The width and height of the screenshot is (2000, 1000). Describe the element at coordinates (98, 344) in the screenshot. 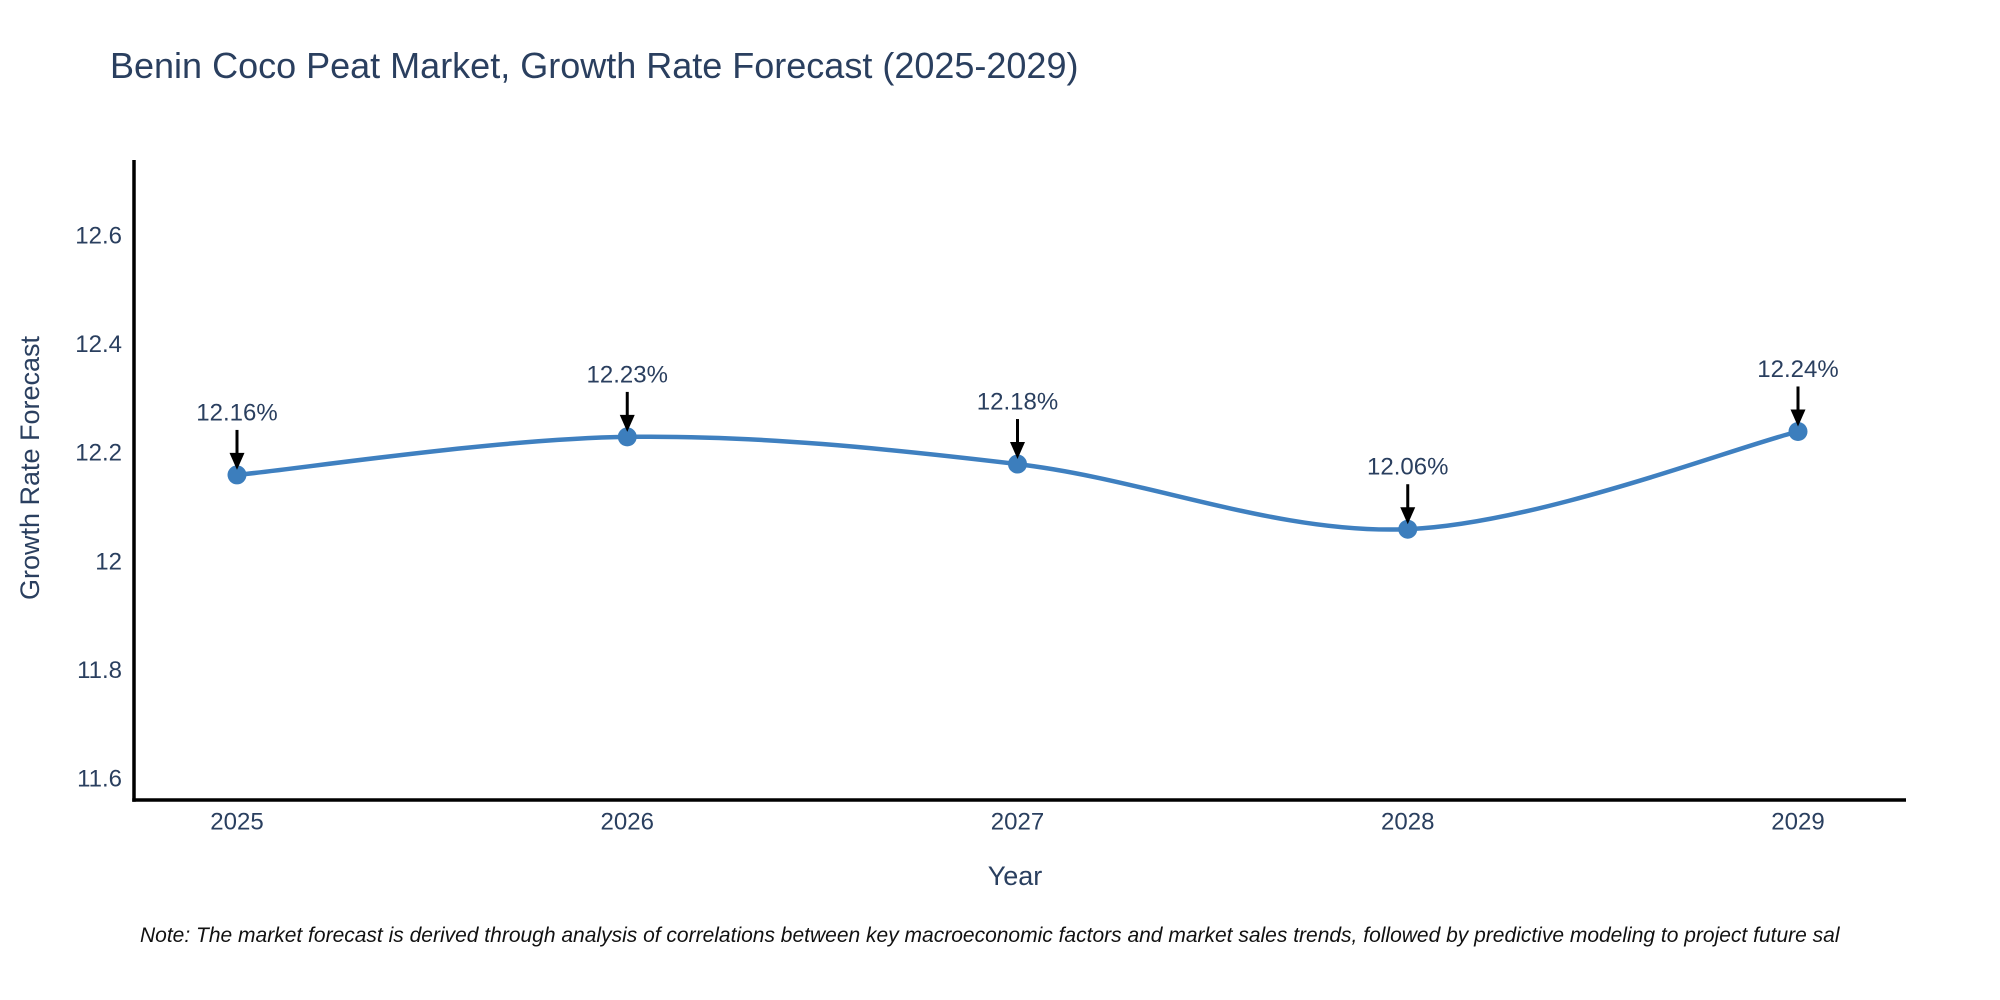

I see `y-tick-label: 12.4` at that location.